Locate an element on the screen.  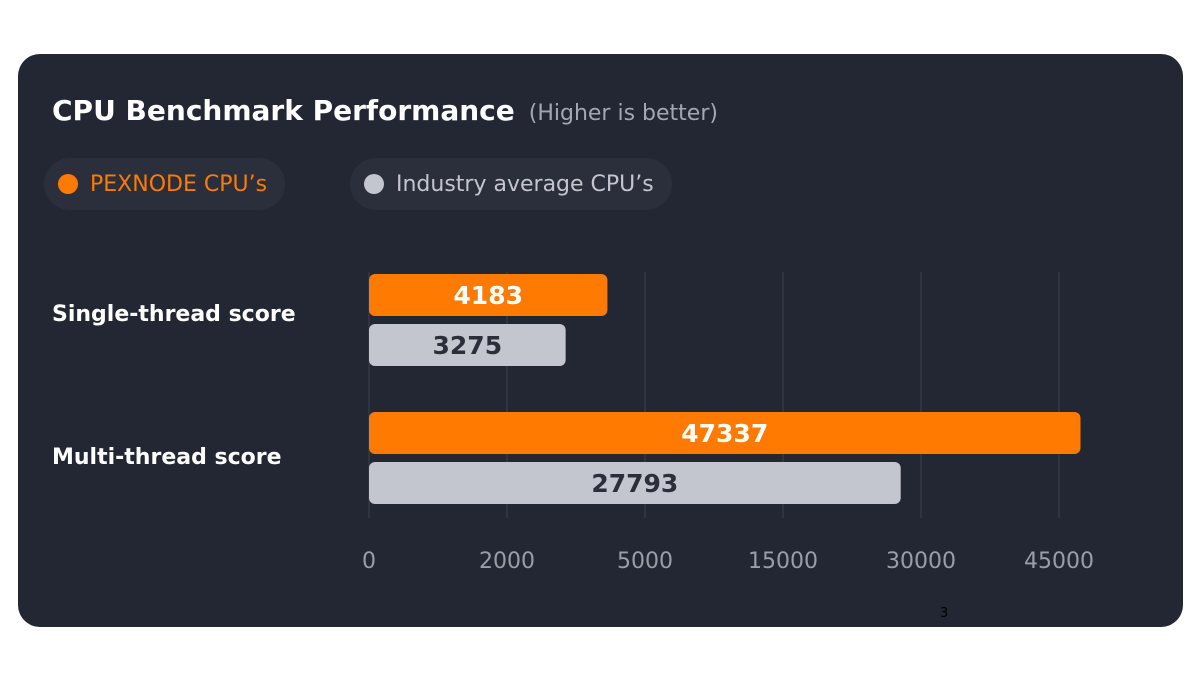
bar-industry-multi-thread is located at coordinates (635, 483).